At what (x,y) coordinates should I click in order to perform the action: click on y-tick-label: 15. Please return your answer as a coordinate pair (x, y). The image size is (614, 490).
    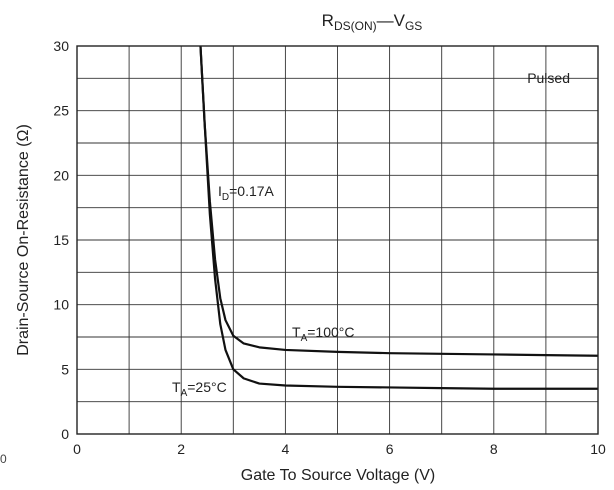
    Looking at the image, I should click on (61, 240).